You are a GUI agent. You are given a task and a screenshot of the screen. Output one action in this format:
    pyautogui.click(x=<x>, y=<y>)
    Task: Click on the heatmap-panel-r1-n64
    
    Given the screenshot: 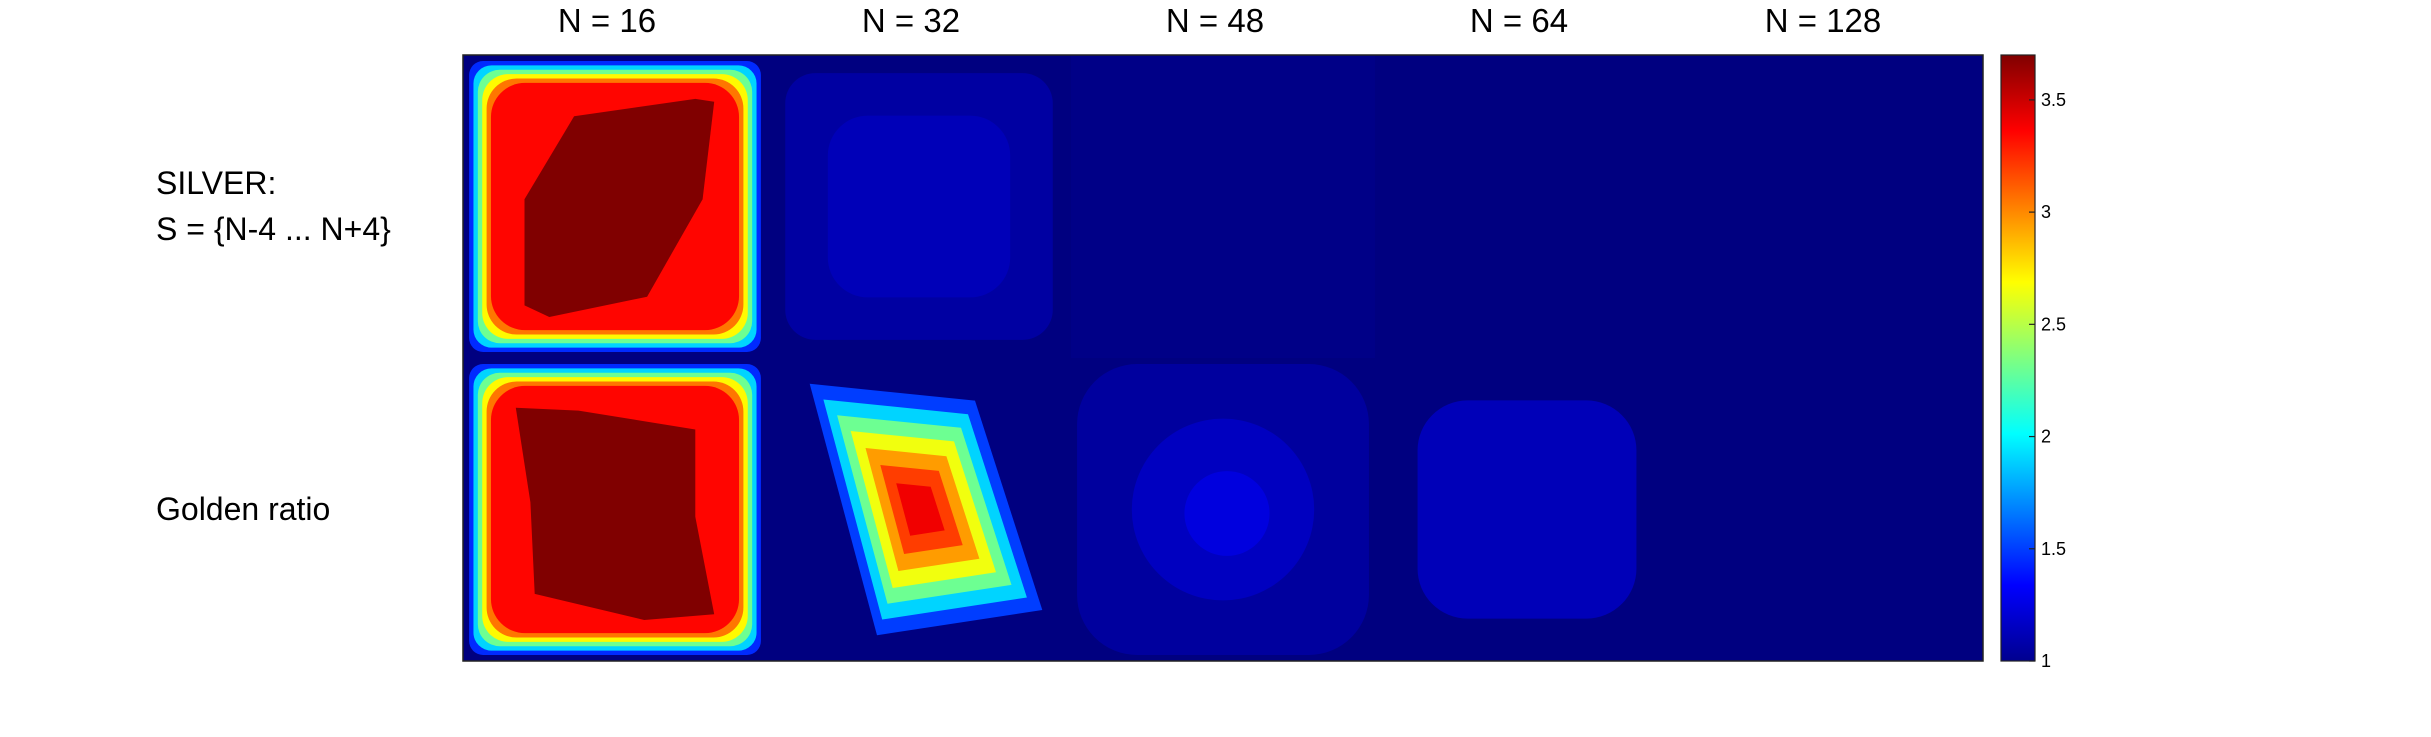 What is the action you would take?
    pyautogui.click(x=1527, y=206)
    